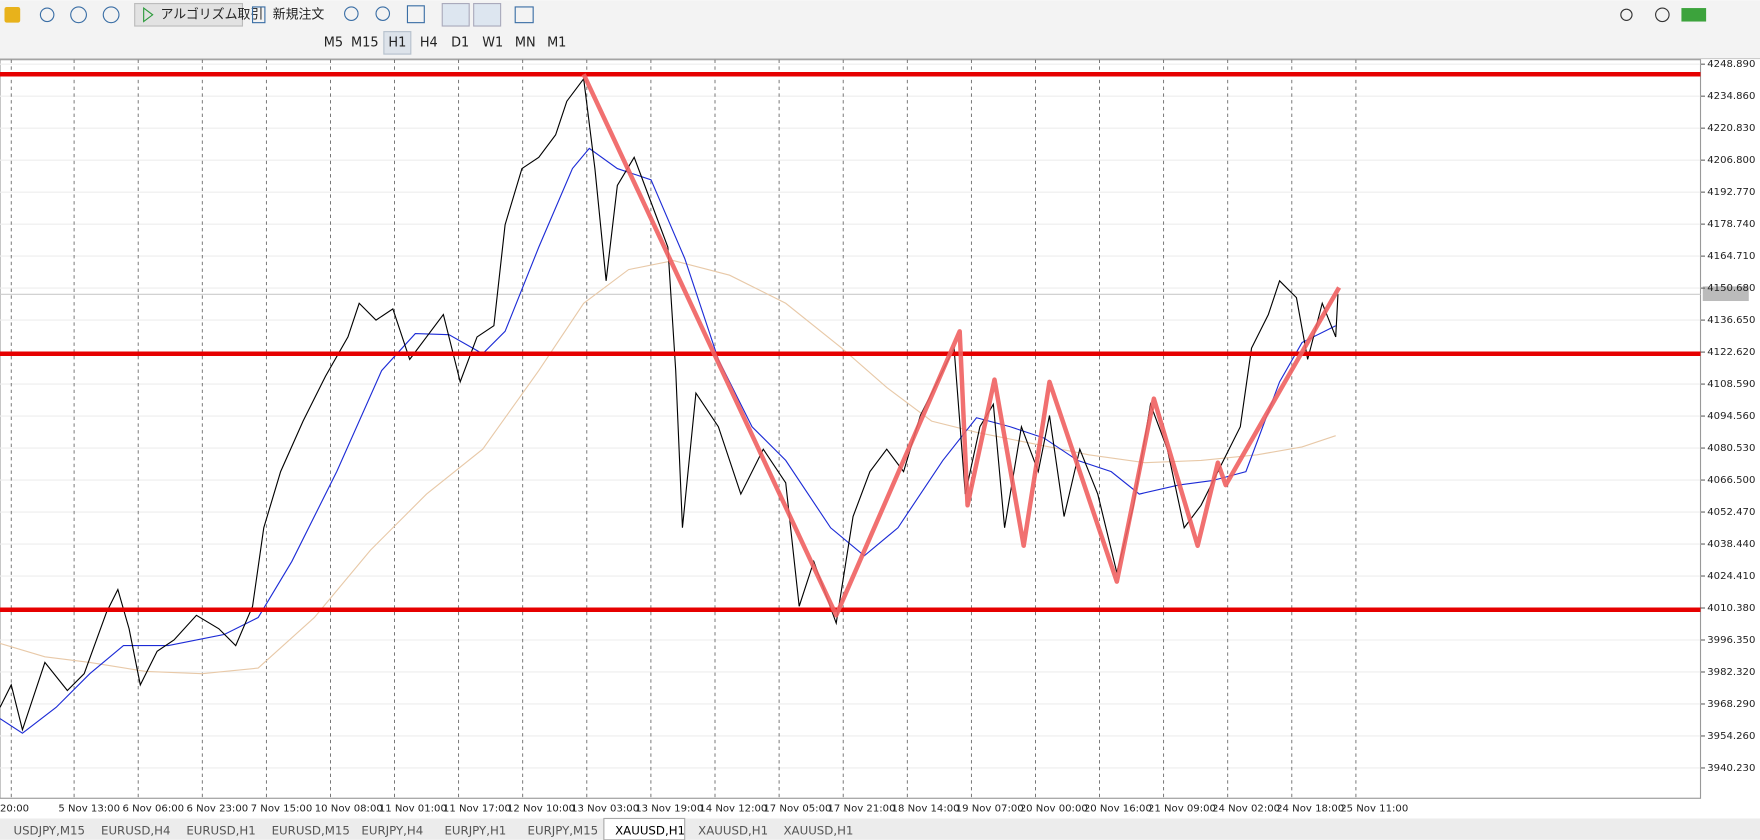  I want to click on price-label: 4038.440, so click(1731, 544).